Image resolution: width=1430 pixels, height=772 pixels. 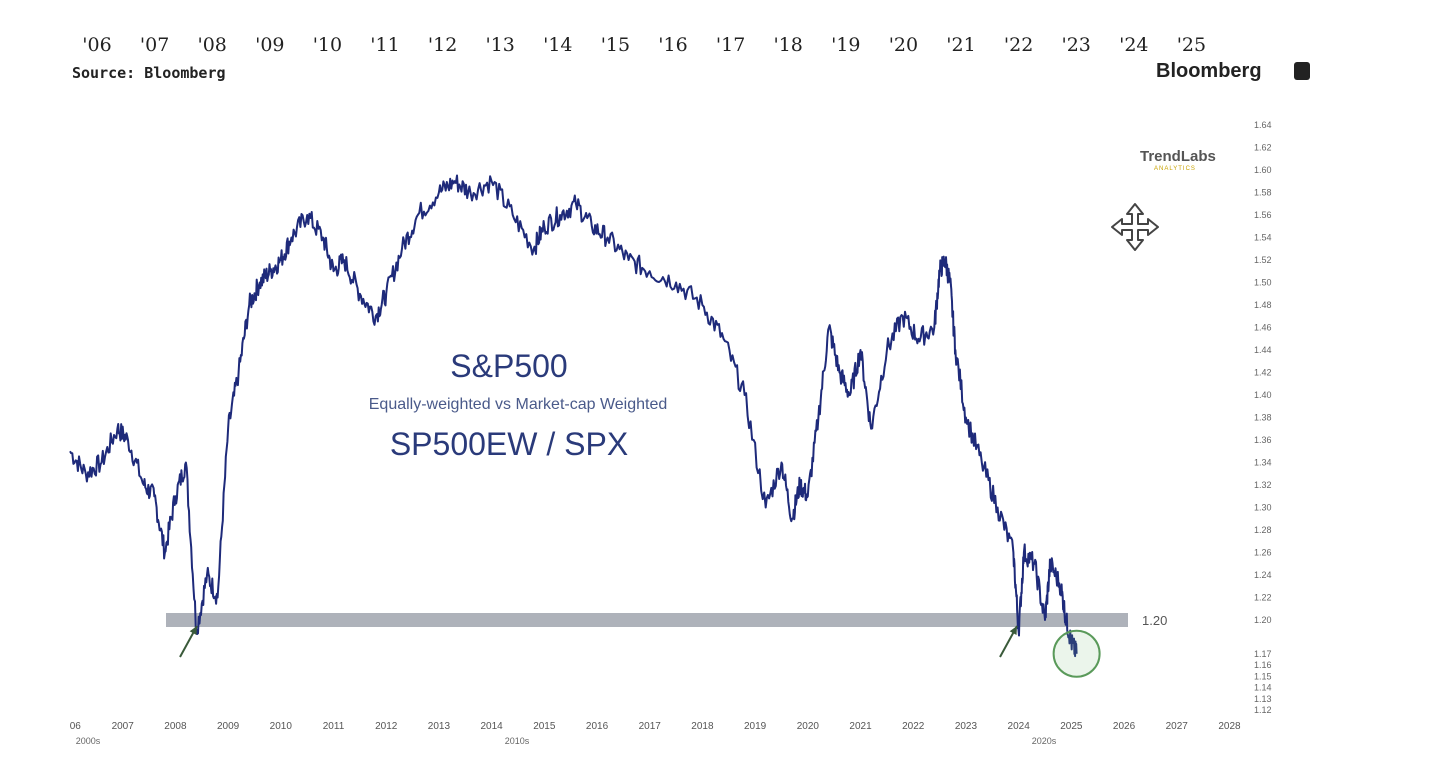 I want to click on top-axis-tick: '08, so click(x=212, y=45).